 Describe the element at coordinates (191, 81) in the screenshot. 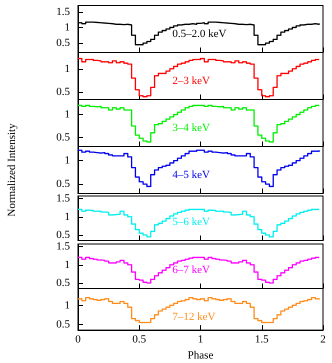

I see `series-label: 2–3 keV` at that location.